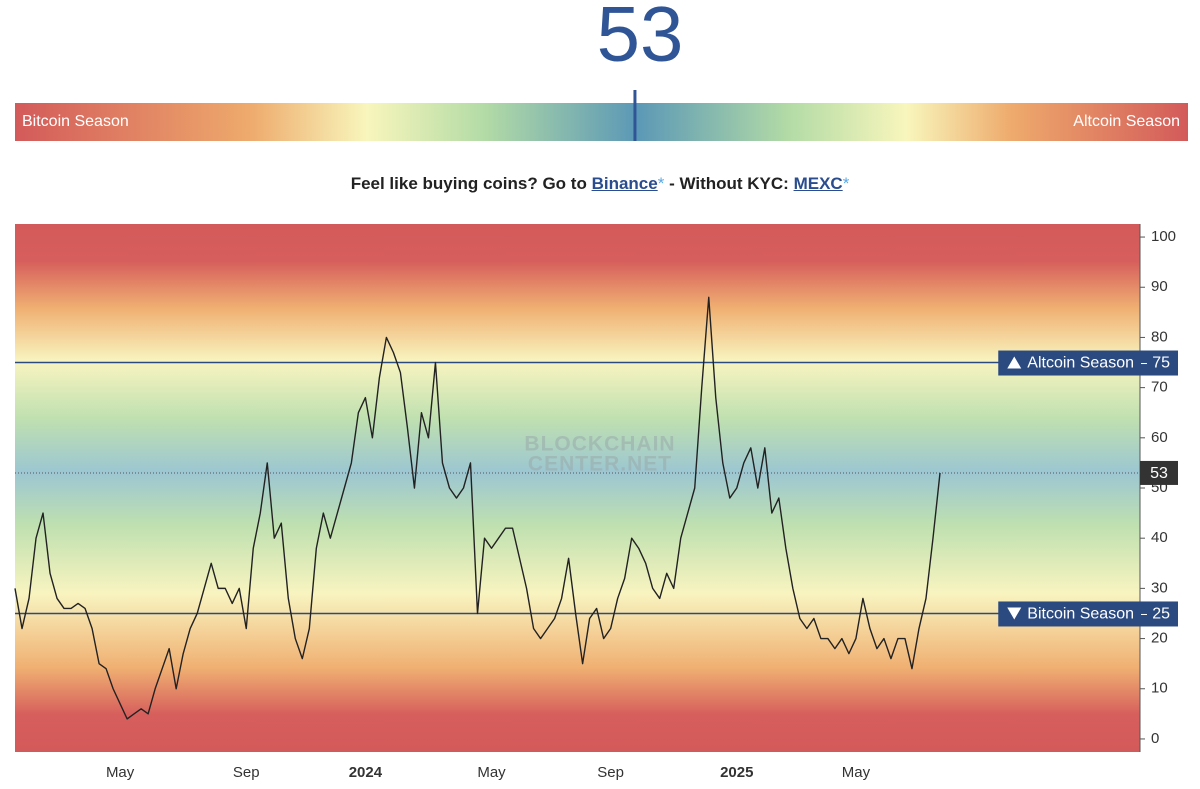 This screenshot has width=1200, height=789. What do you see at coordinates (1155, 738) in the screenshot?
I see `y-tick-label: 0` at bounding box center [1155, 738].